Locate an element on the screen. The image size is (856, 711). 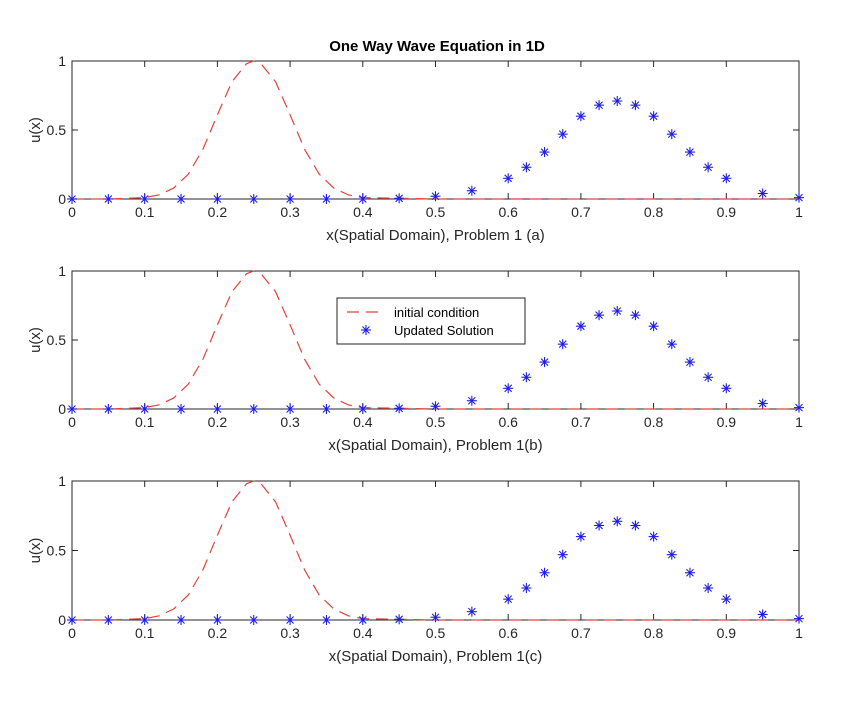
x-tick-label: 0.3 is located at coordinates (290, 212).